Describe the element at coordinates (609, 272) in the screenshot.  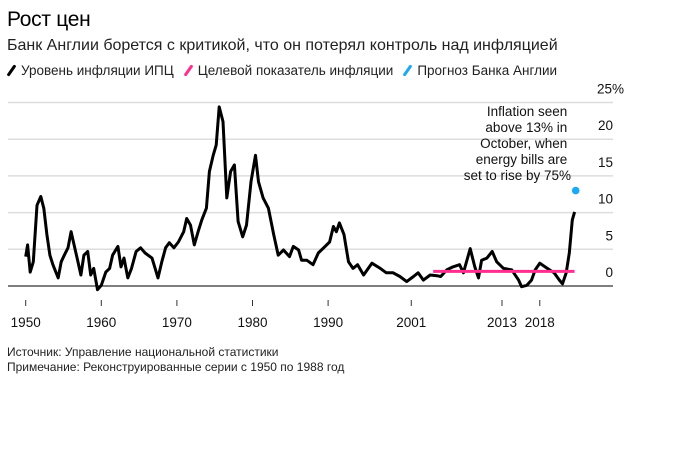
I see `y-tick-label: 0` at that location.